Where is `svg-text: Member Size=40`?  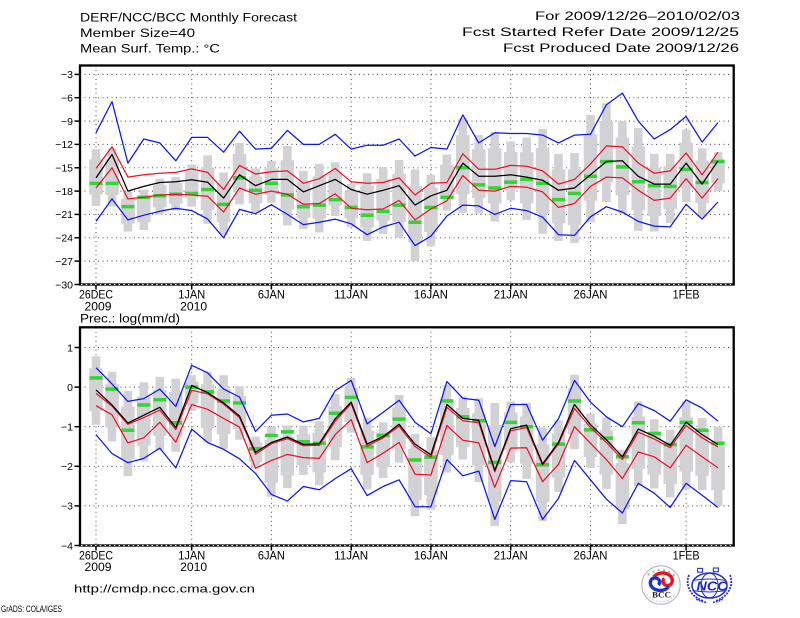 svg-text: Member Size=40 is located at coordinates (137, 34).